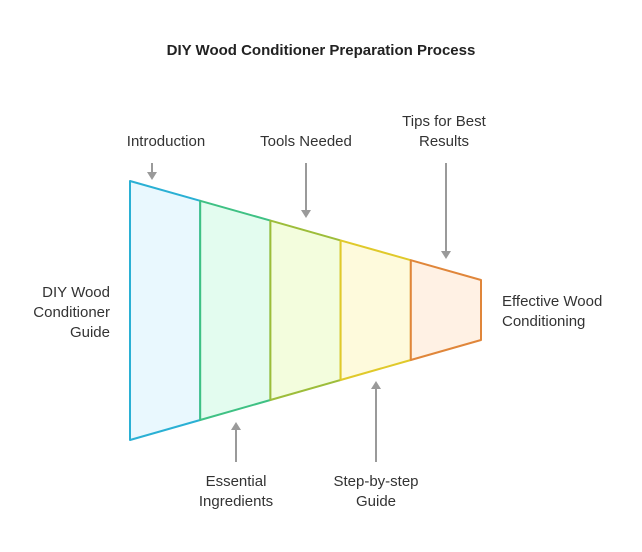 The width and height of the screenshot is (642, 552). Describe the element at coordinates (444, 121) in the screenshot. I see `stage-label-line: Tips for Best` at that location.